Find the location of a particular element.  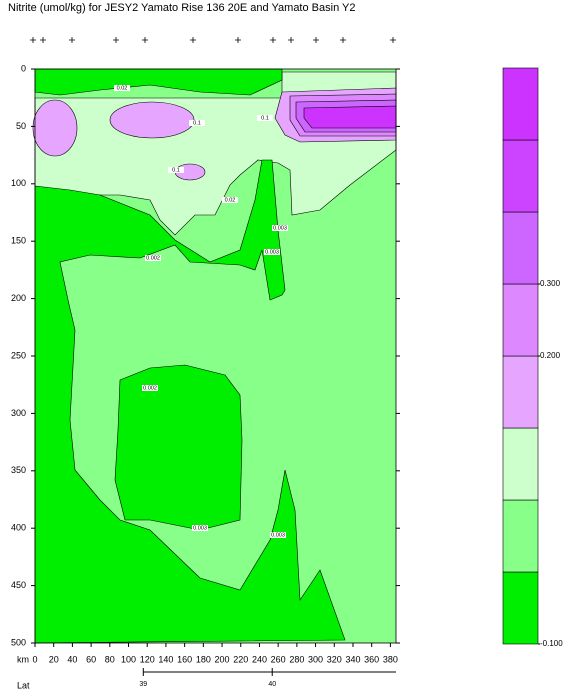

y-tick-label: 100 is located at coordinates (18, 183).